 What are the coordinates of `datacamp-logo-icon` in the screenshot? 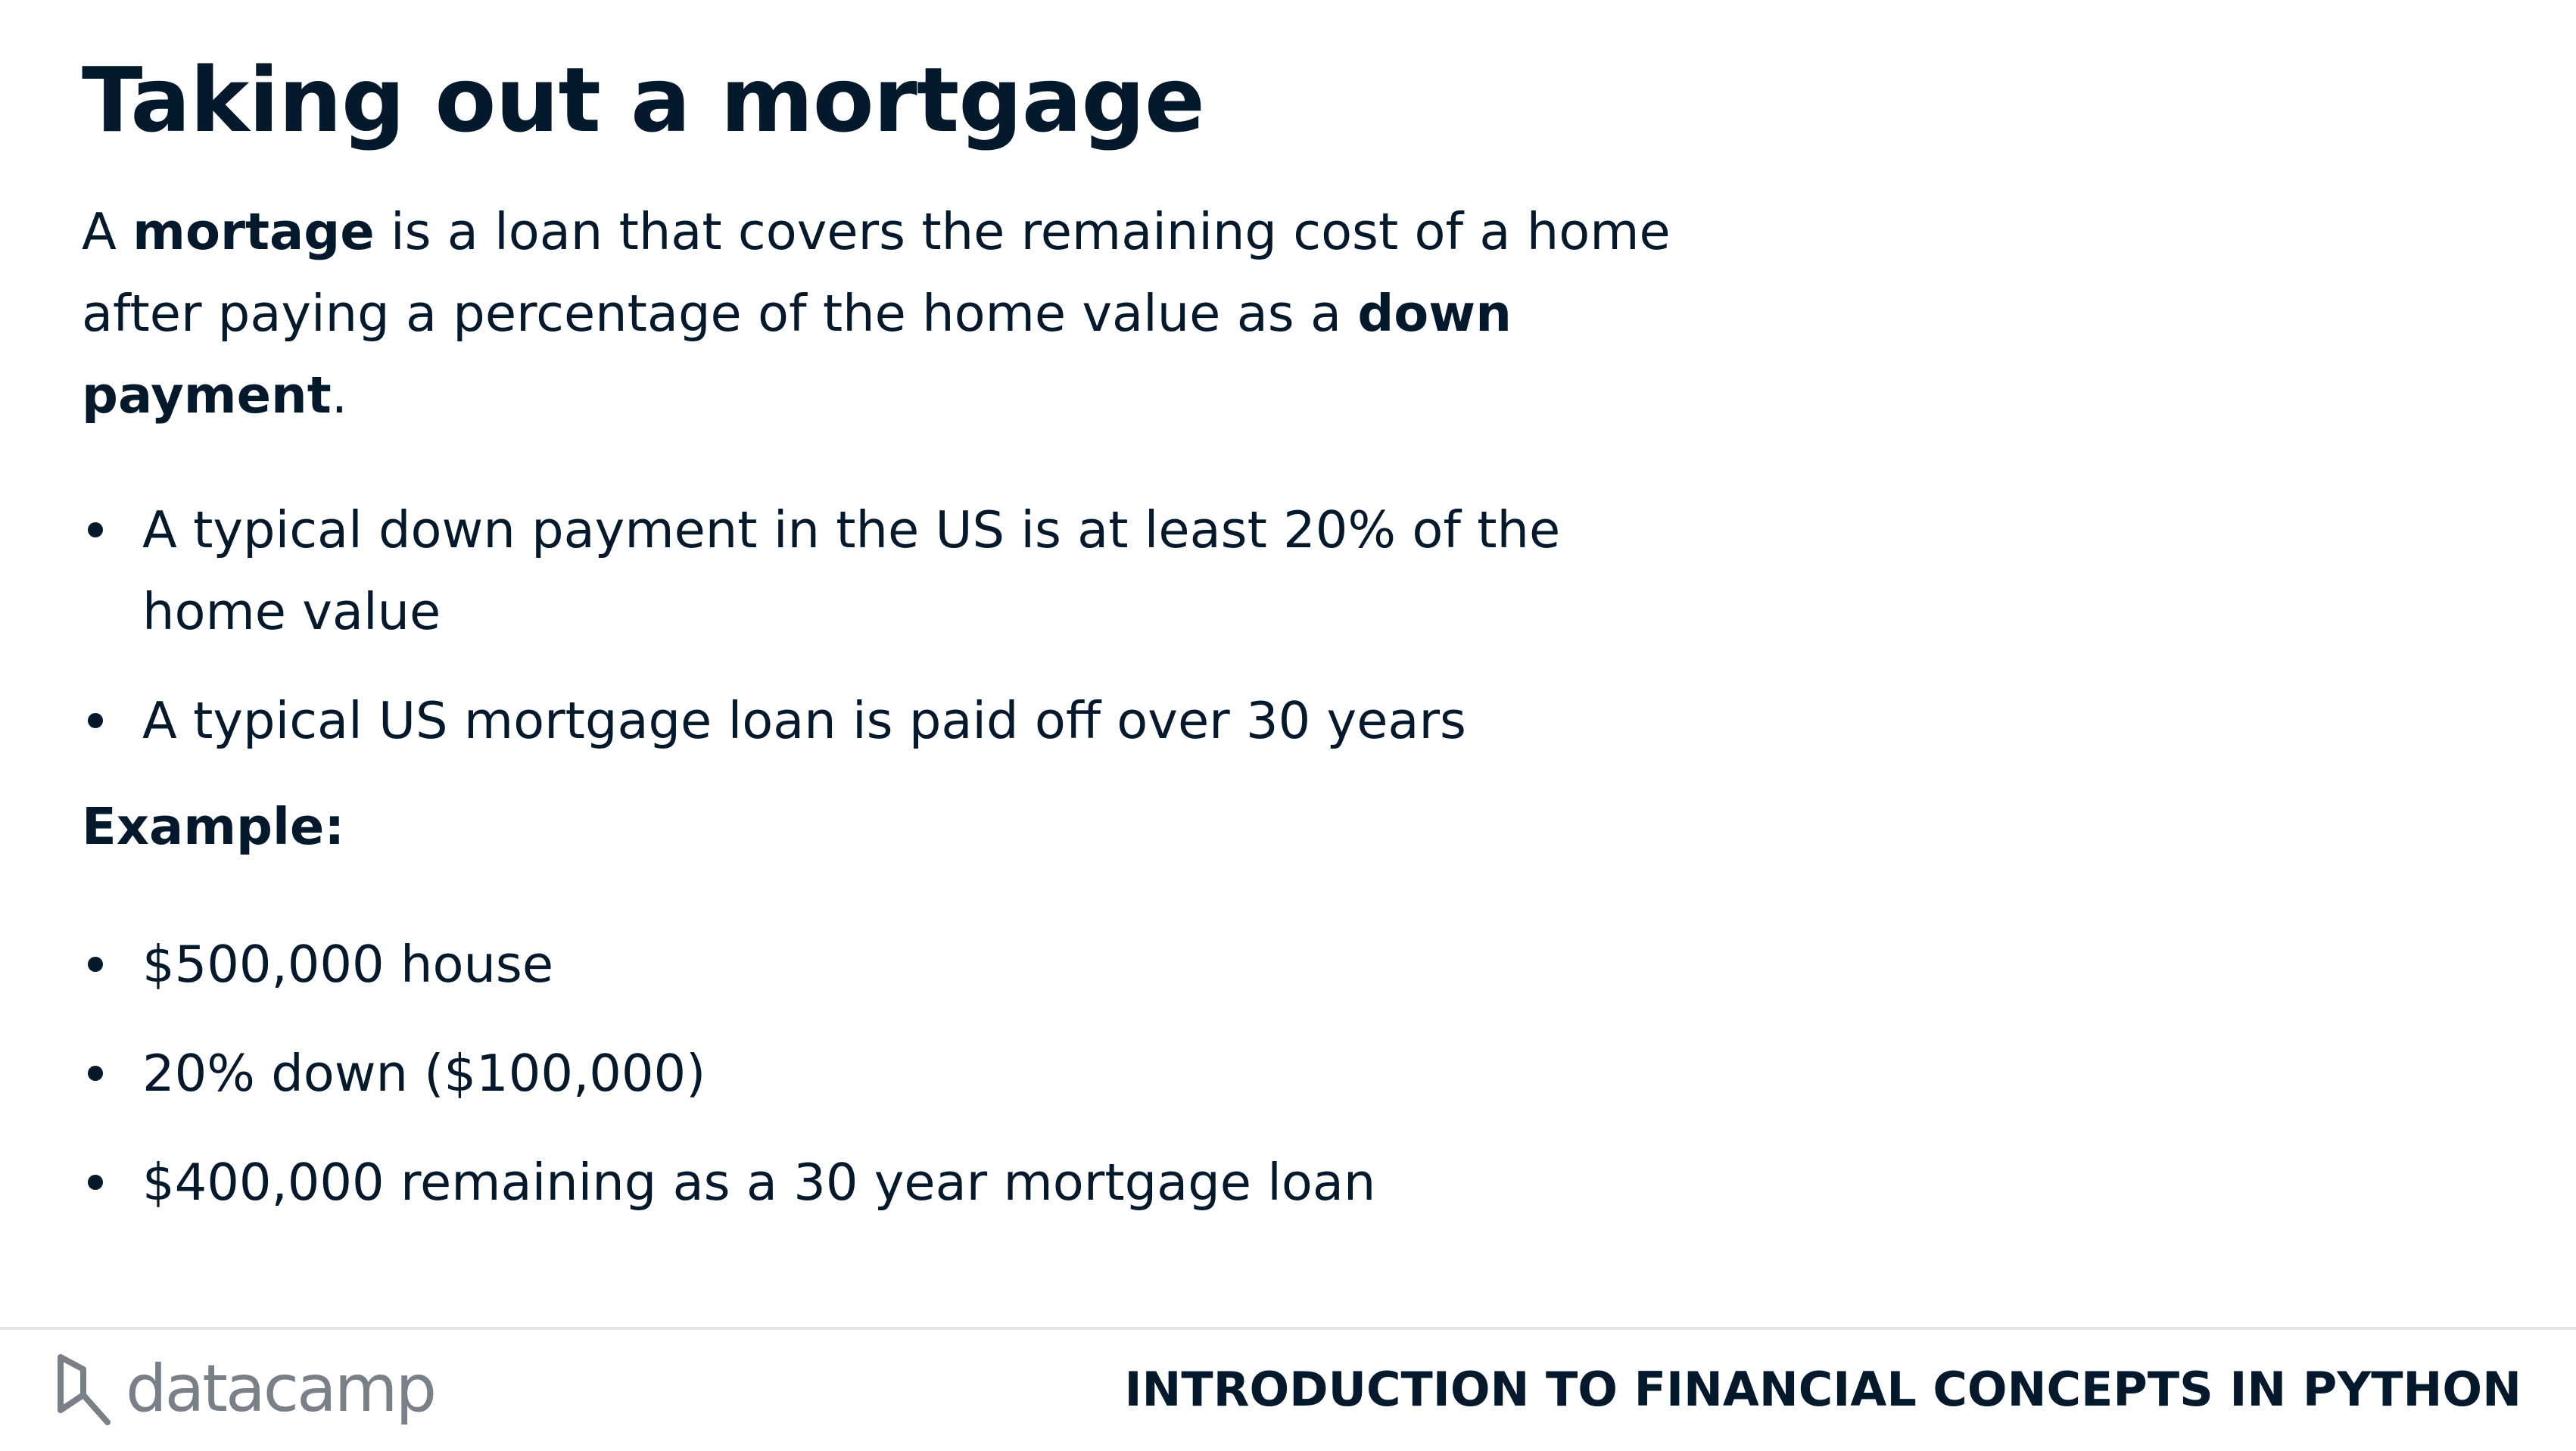 It's located at (84, 1390).